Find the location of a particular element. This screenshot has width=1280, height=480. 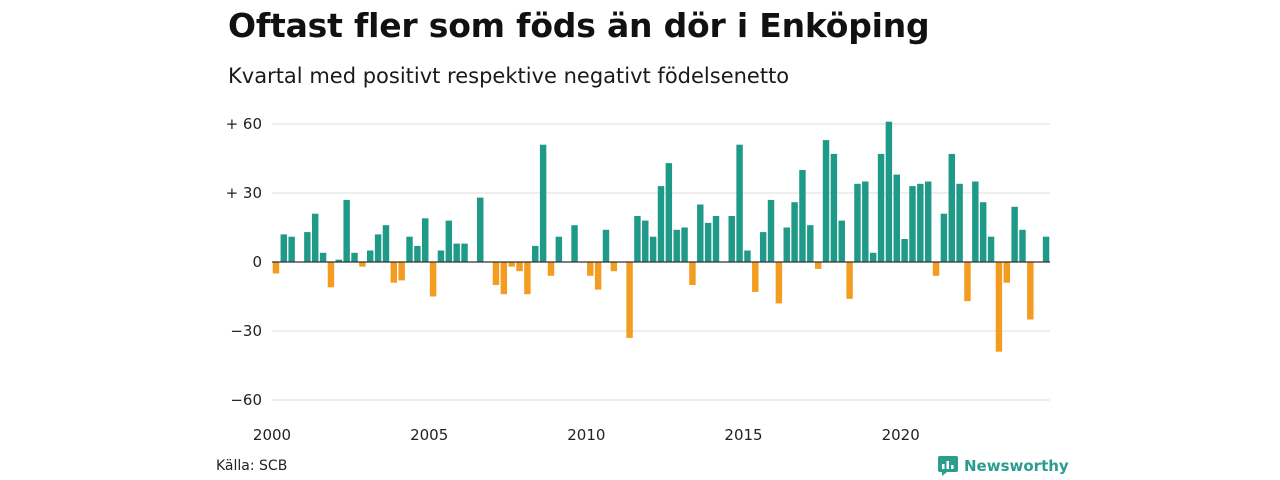

y-tick-label: + 30 is located at coordinates (244, 193).